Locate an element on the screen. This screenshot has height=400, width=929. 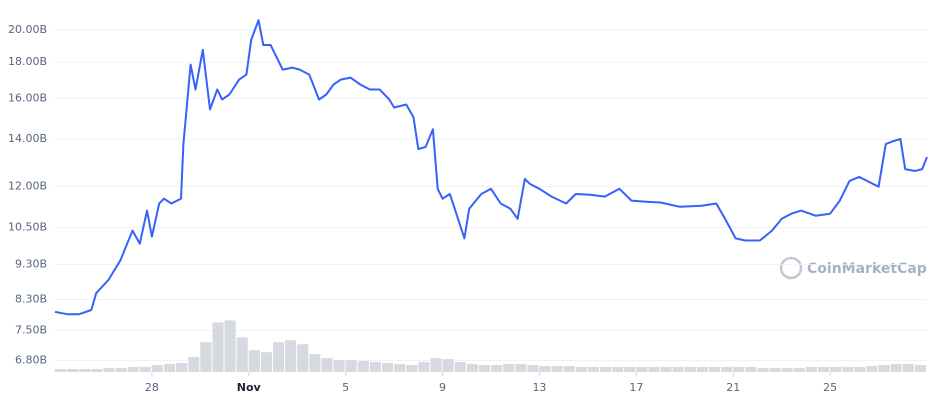
y-tick-label: 8.30B is located at coordinates (31, 298).